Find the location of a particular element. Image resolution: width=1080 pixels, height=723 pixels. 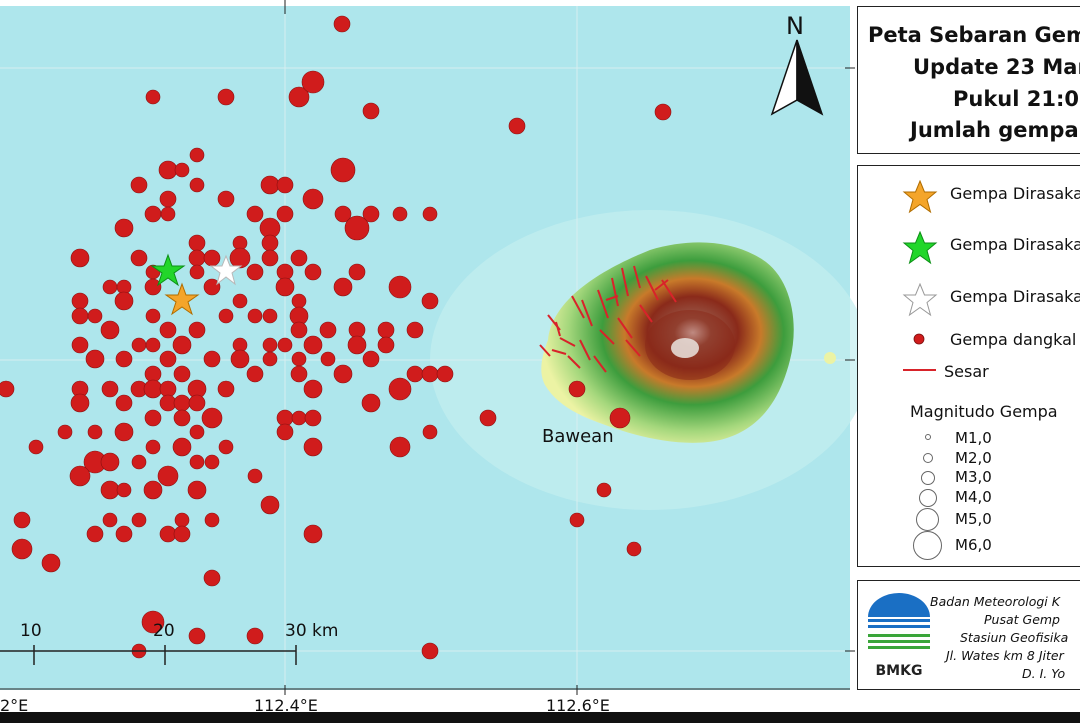

legend-item-felt-green: Gempa Dirasakan is located at coordinates (969, 248).